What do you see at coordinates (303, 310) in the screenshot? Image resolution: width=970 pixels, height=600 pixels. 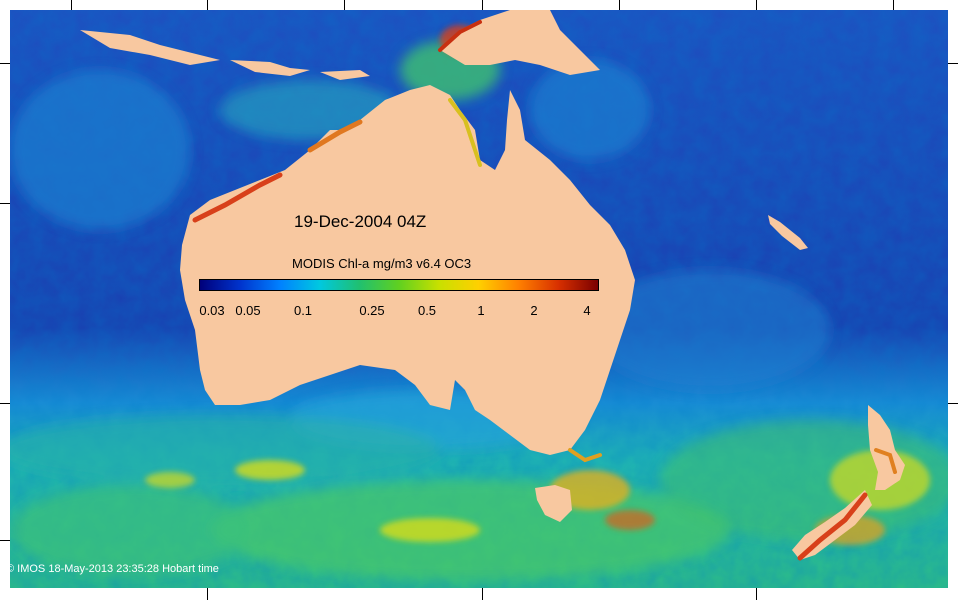 I see `colorbar-tick-label: 0.1` at bounding box center [303, 310].